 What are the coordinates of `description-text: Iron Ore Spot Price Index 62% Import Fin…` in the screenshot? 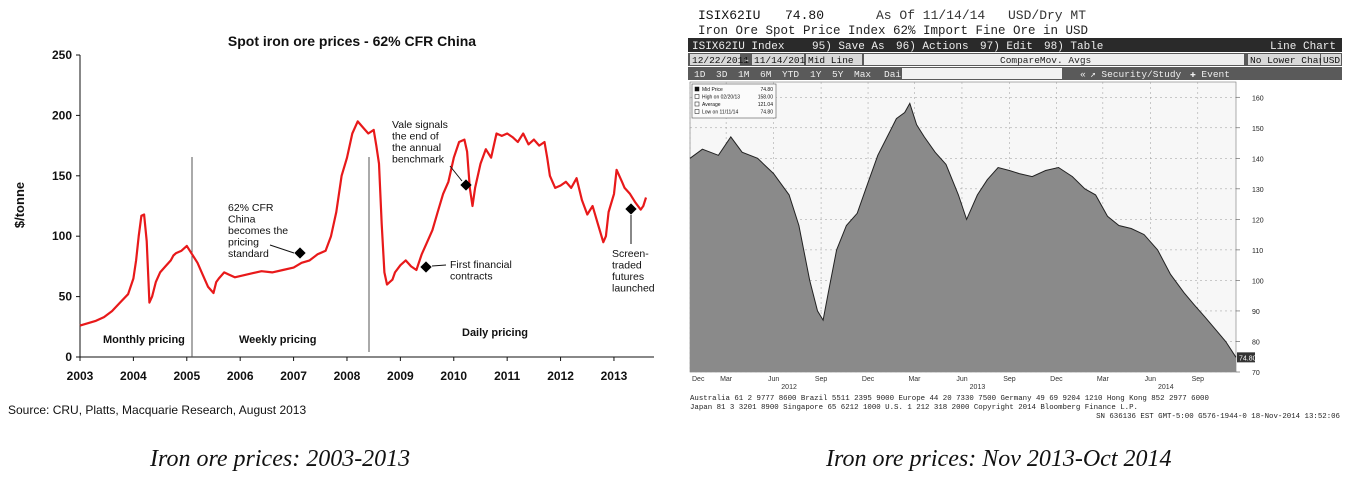 It's located at (893, 31).